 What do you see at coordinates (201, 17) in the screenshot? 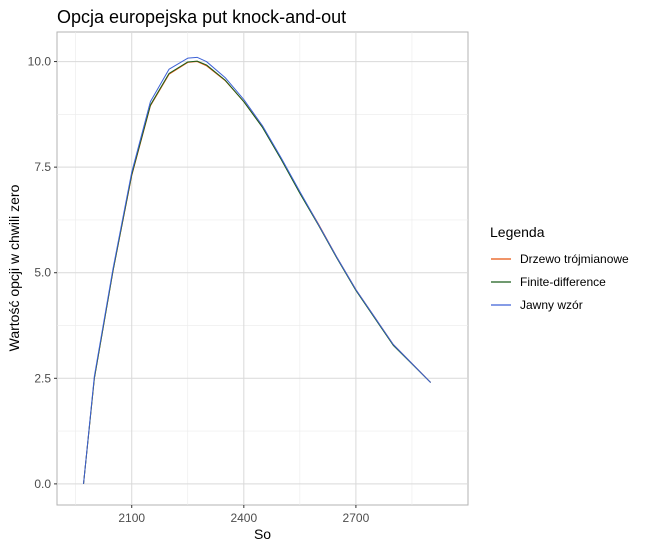
I see `chart-title: Opcja europejska put knock-and-out` at bounding box center [201, 17].